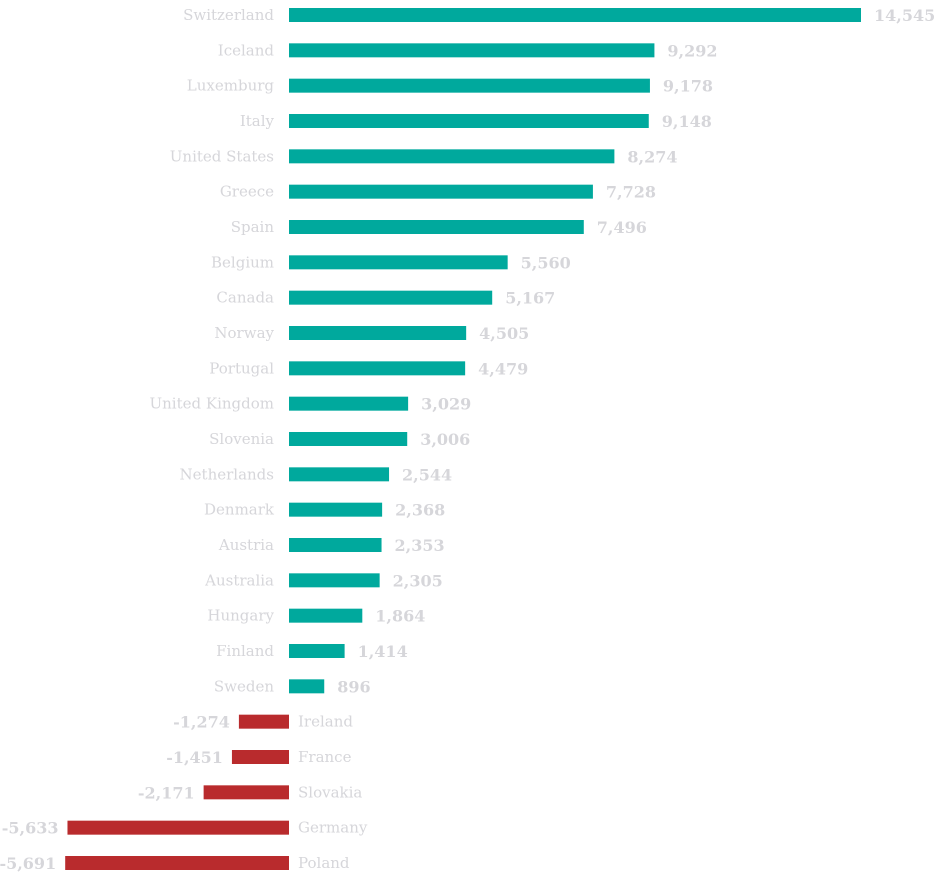  Describe the element at coordinates (692, 50) in the screenshot. I see `value-label: 9,292` at that location.